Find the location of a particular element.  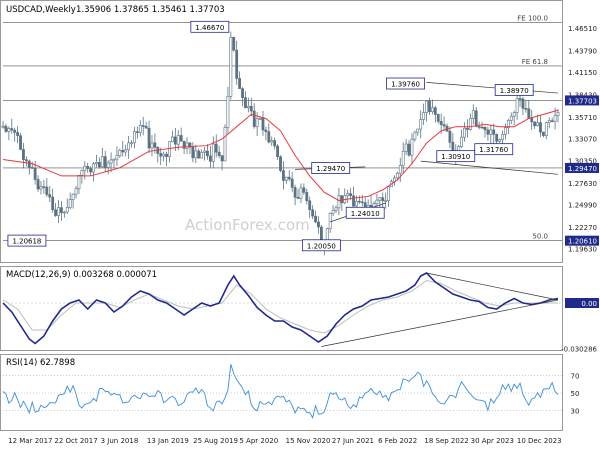

x-tick-label: 10 Dec 2023 is located at coordinates (539, 441).